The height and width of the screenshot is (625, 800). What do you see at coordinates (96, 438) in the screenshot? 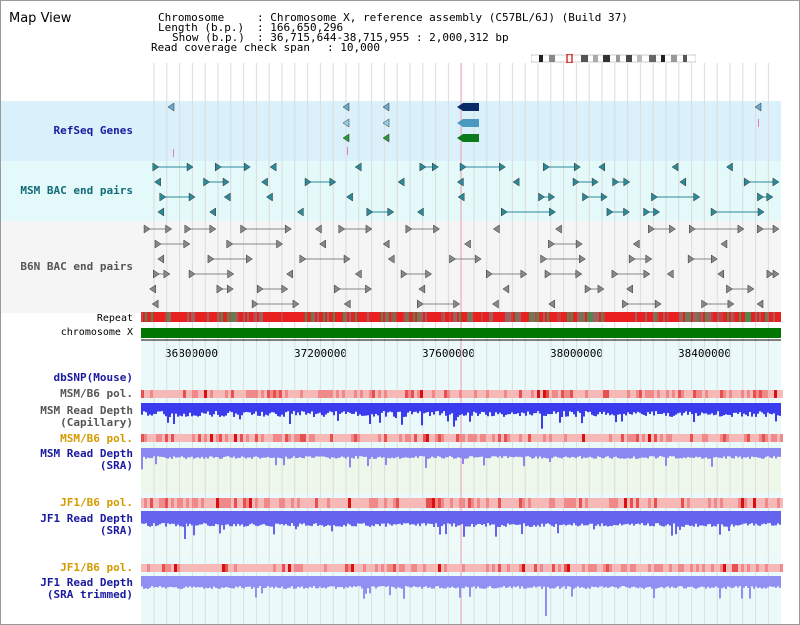
I see `track-label-msm-b6-pol-2: MSM/B6 pol.` at bounding box center [96, 438].